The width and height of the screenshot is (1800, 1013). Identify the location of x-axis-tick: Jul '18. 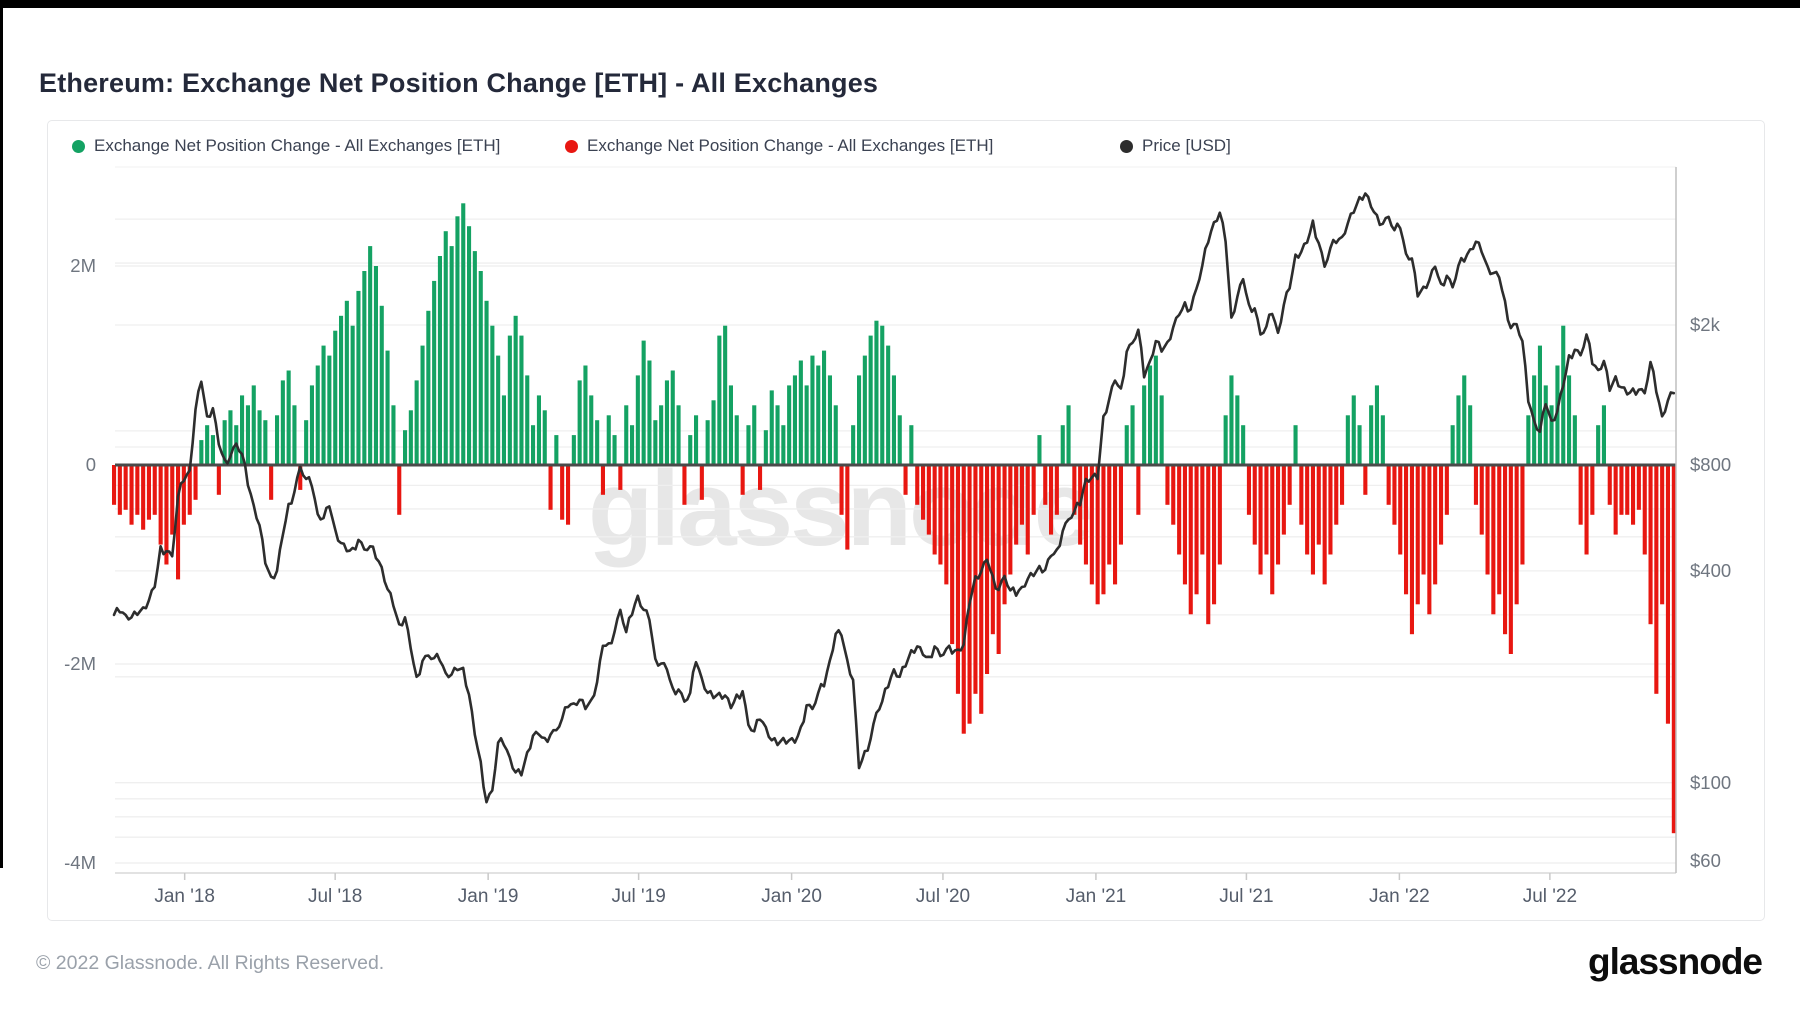
(335, 896).